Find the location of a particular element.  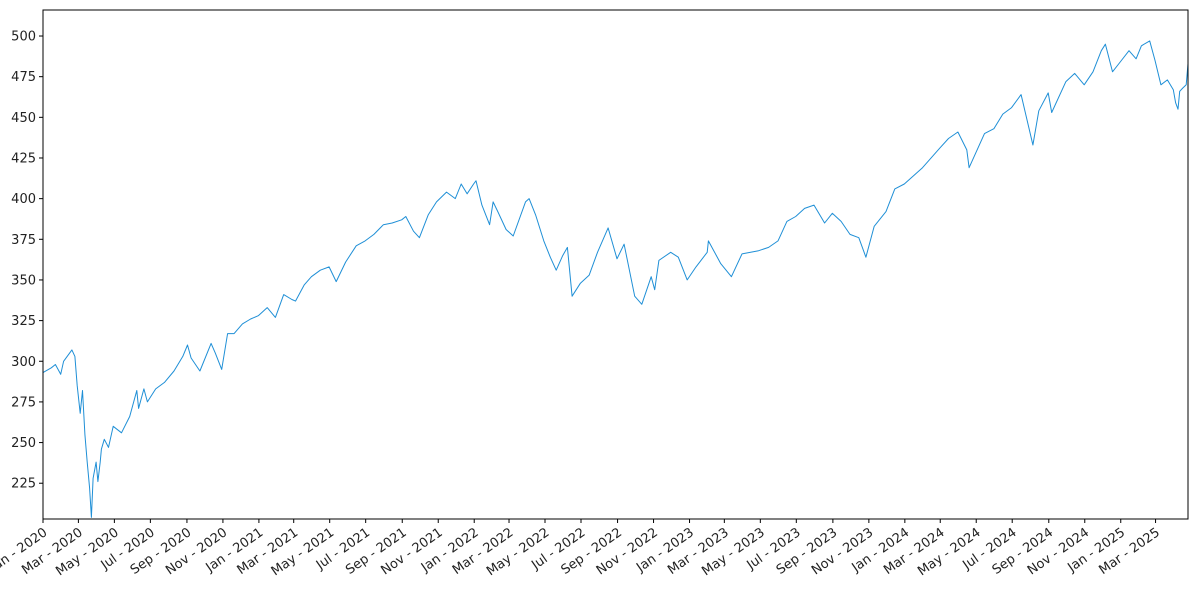

y-tick-label: 300 is located at coordinates (23, 362).